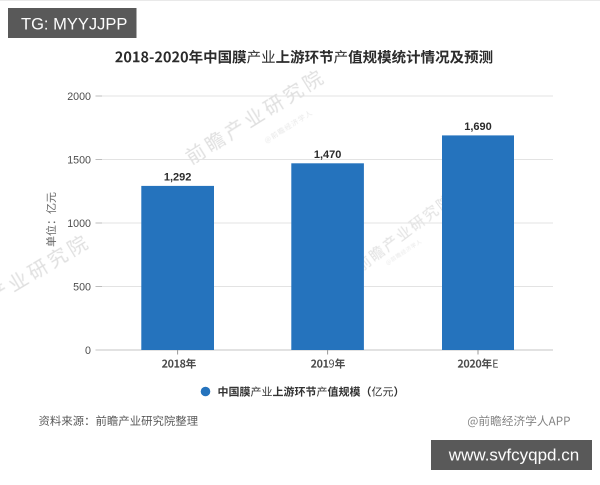 The height and width of the screenshot is (485, 600). Describe the element at coordinates (178, 177) in the screenshot. I see `svg-text: 1,292` at that location.